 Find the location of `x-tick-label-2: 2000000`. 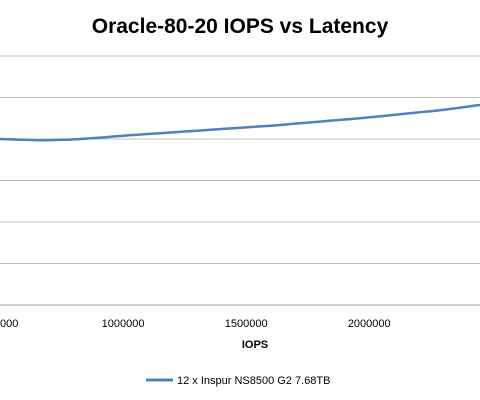

x-tick-label-2: 2000000 is located at coordinates (369, 324).